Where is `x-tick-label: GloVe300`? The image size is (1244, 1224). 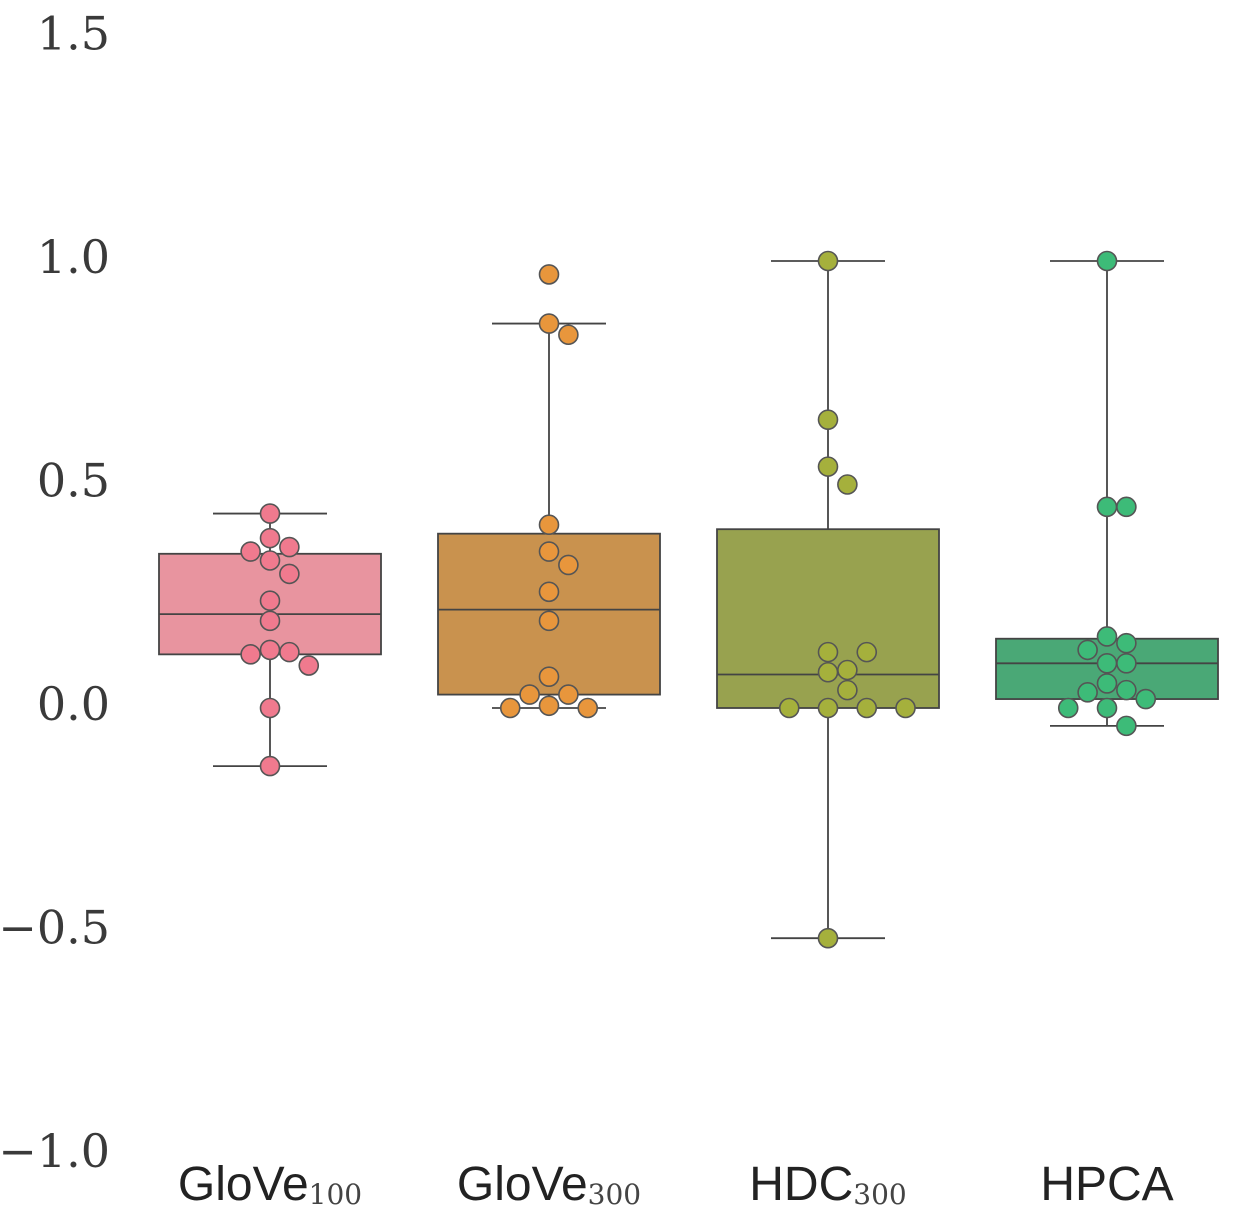
x-tick-label: GloVe300 is located at coordinates (549, 1184).